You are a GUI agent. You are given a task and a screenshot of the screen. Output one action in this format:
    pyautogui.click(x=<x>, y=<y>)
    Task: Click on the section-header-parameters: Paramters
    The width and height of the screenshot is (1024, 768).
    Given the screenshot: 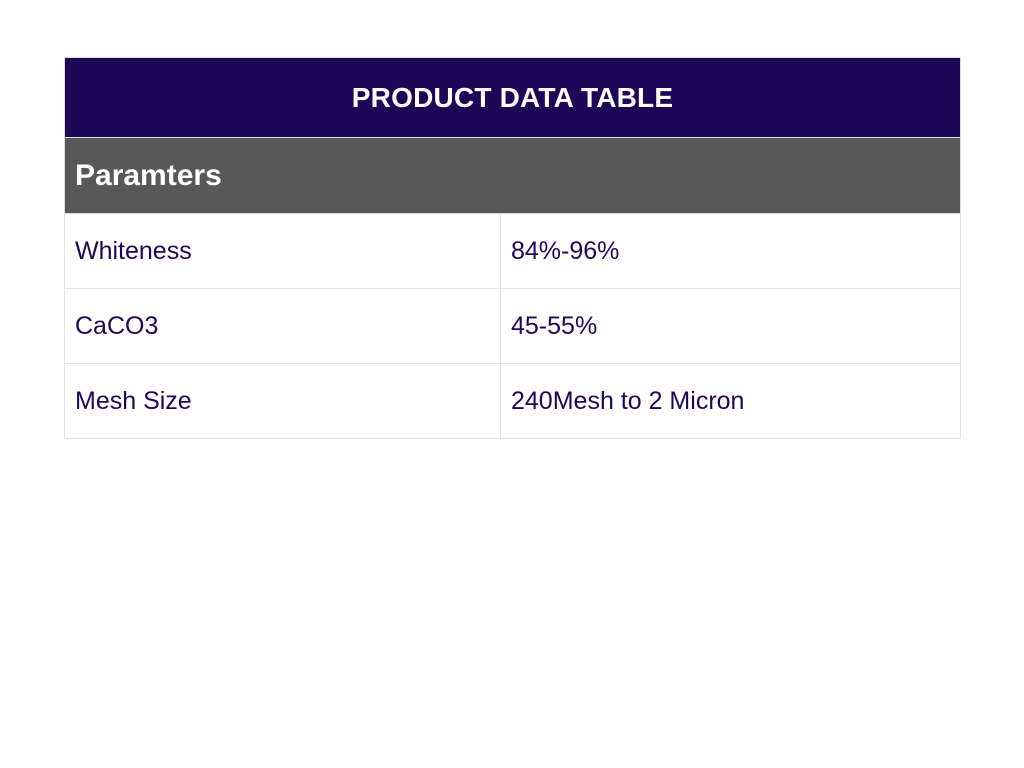 What is the action you would take?
    pyautogui.click(x=512, y=175)
    